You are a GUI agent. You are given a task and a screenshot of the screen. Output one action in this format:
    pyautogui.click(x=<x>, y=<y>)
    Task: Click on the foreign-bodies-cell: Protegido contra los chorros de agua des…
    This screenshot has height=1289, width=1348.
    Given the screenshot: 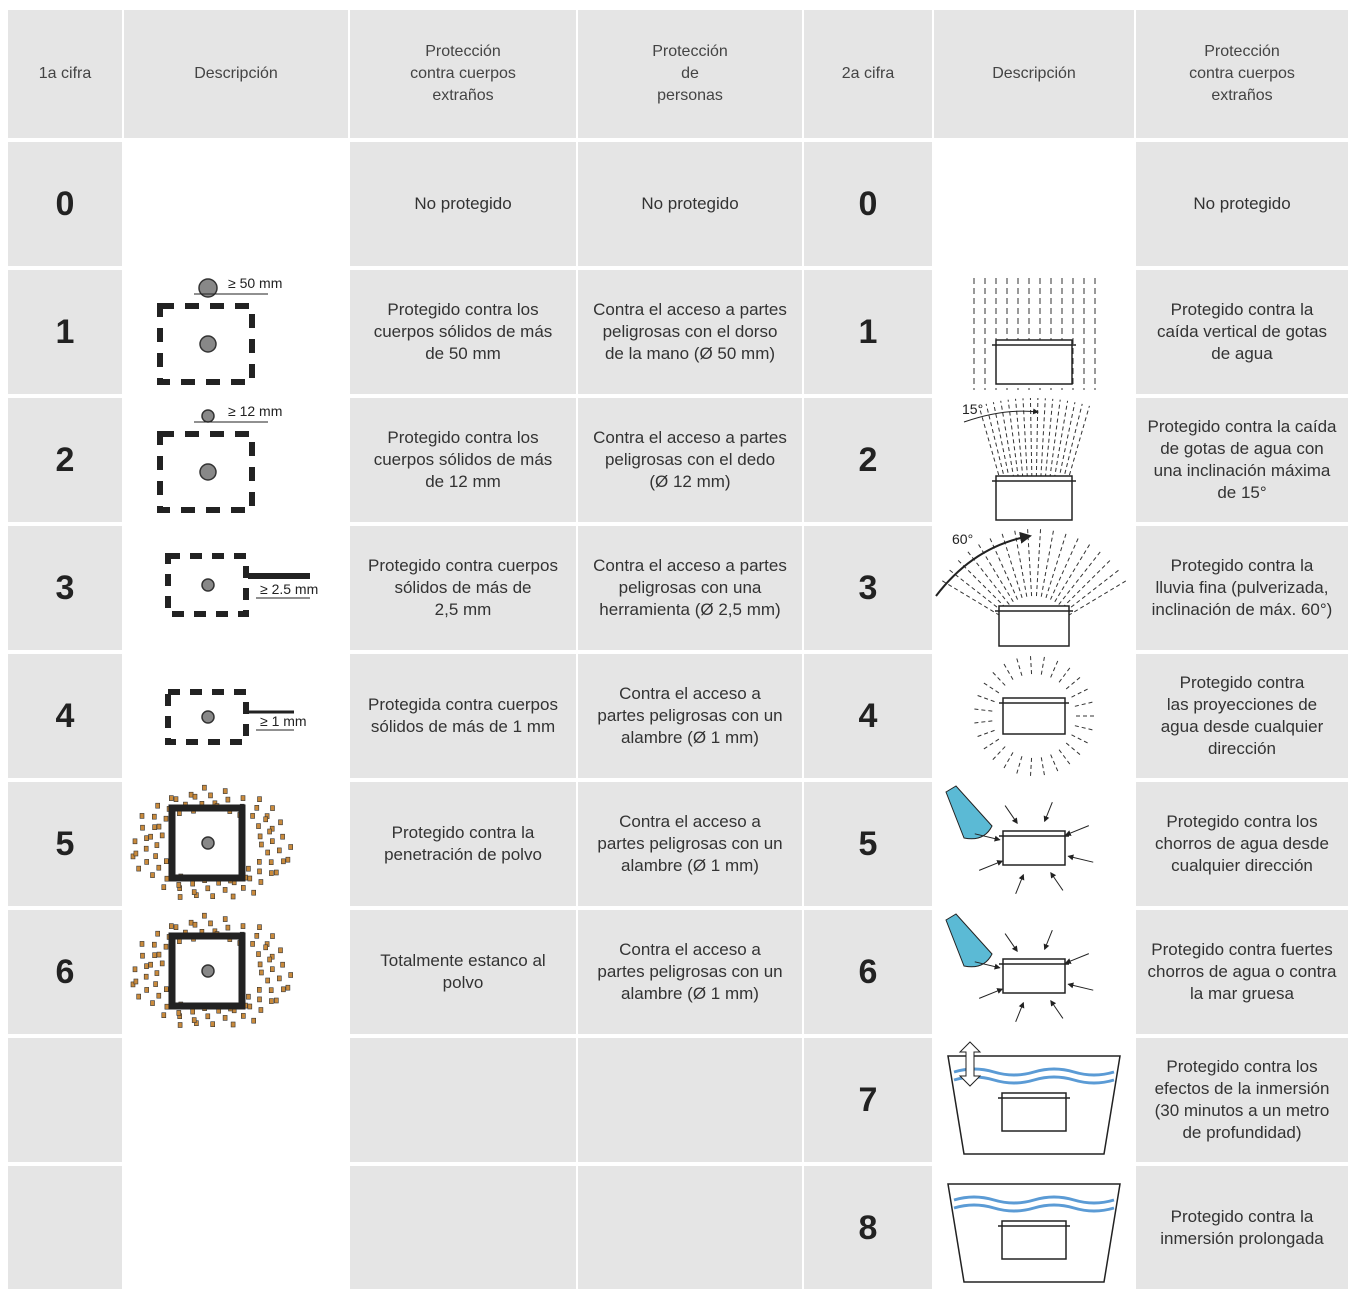 What is the action you would take?
    pyautogui.click(x=1242, y=844)
    